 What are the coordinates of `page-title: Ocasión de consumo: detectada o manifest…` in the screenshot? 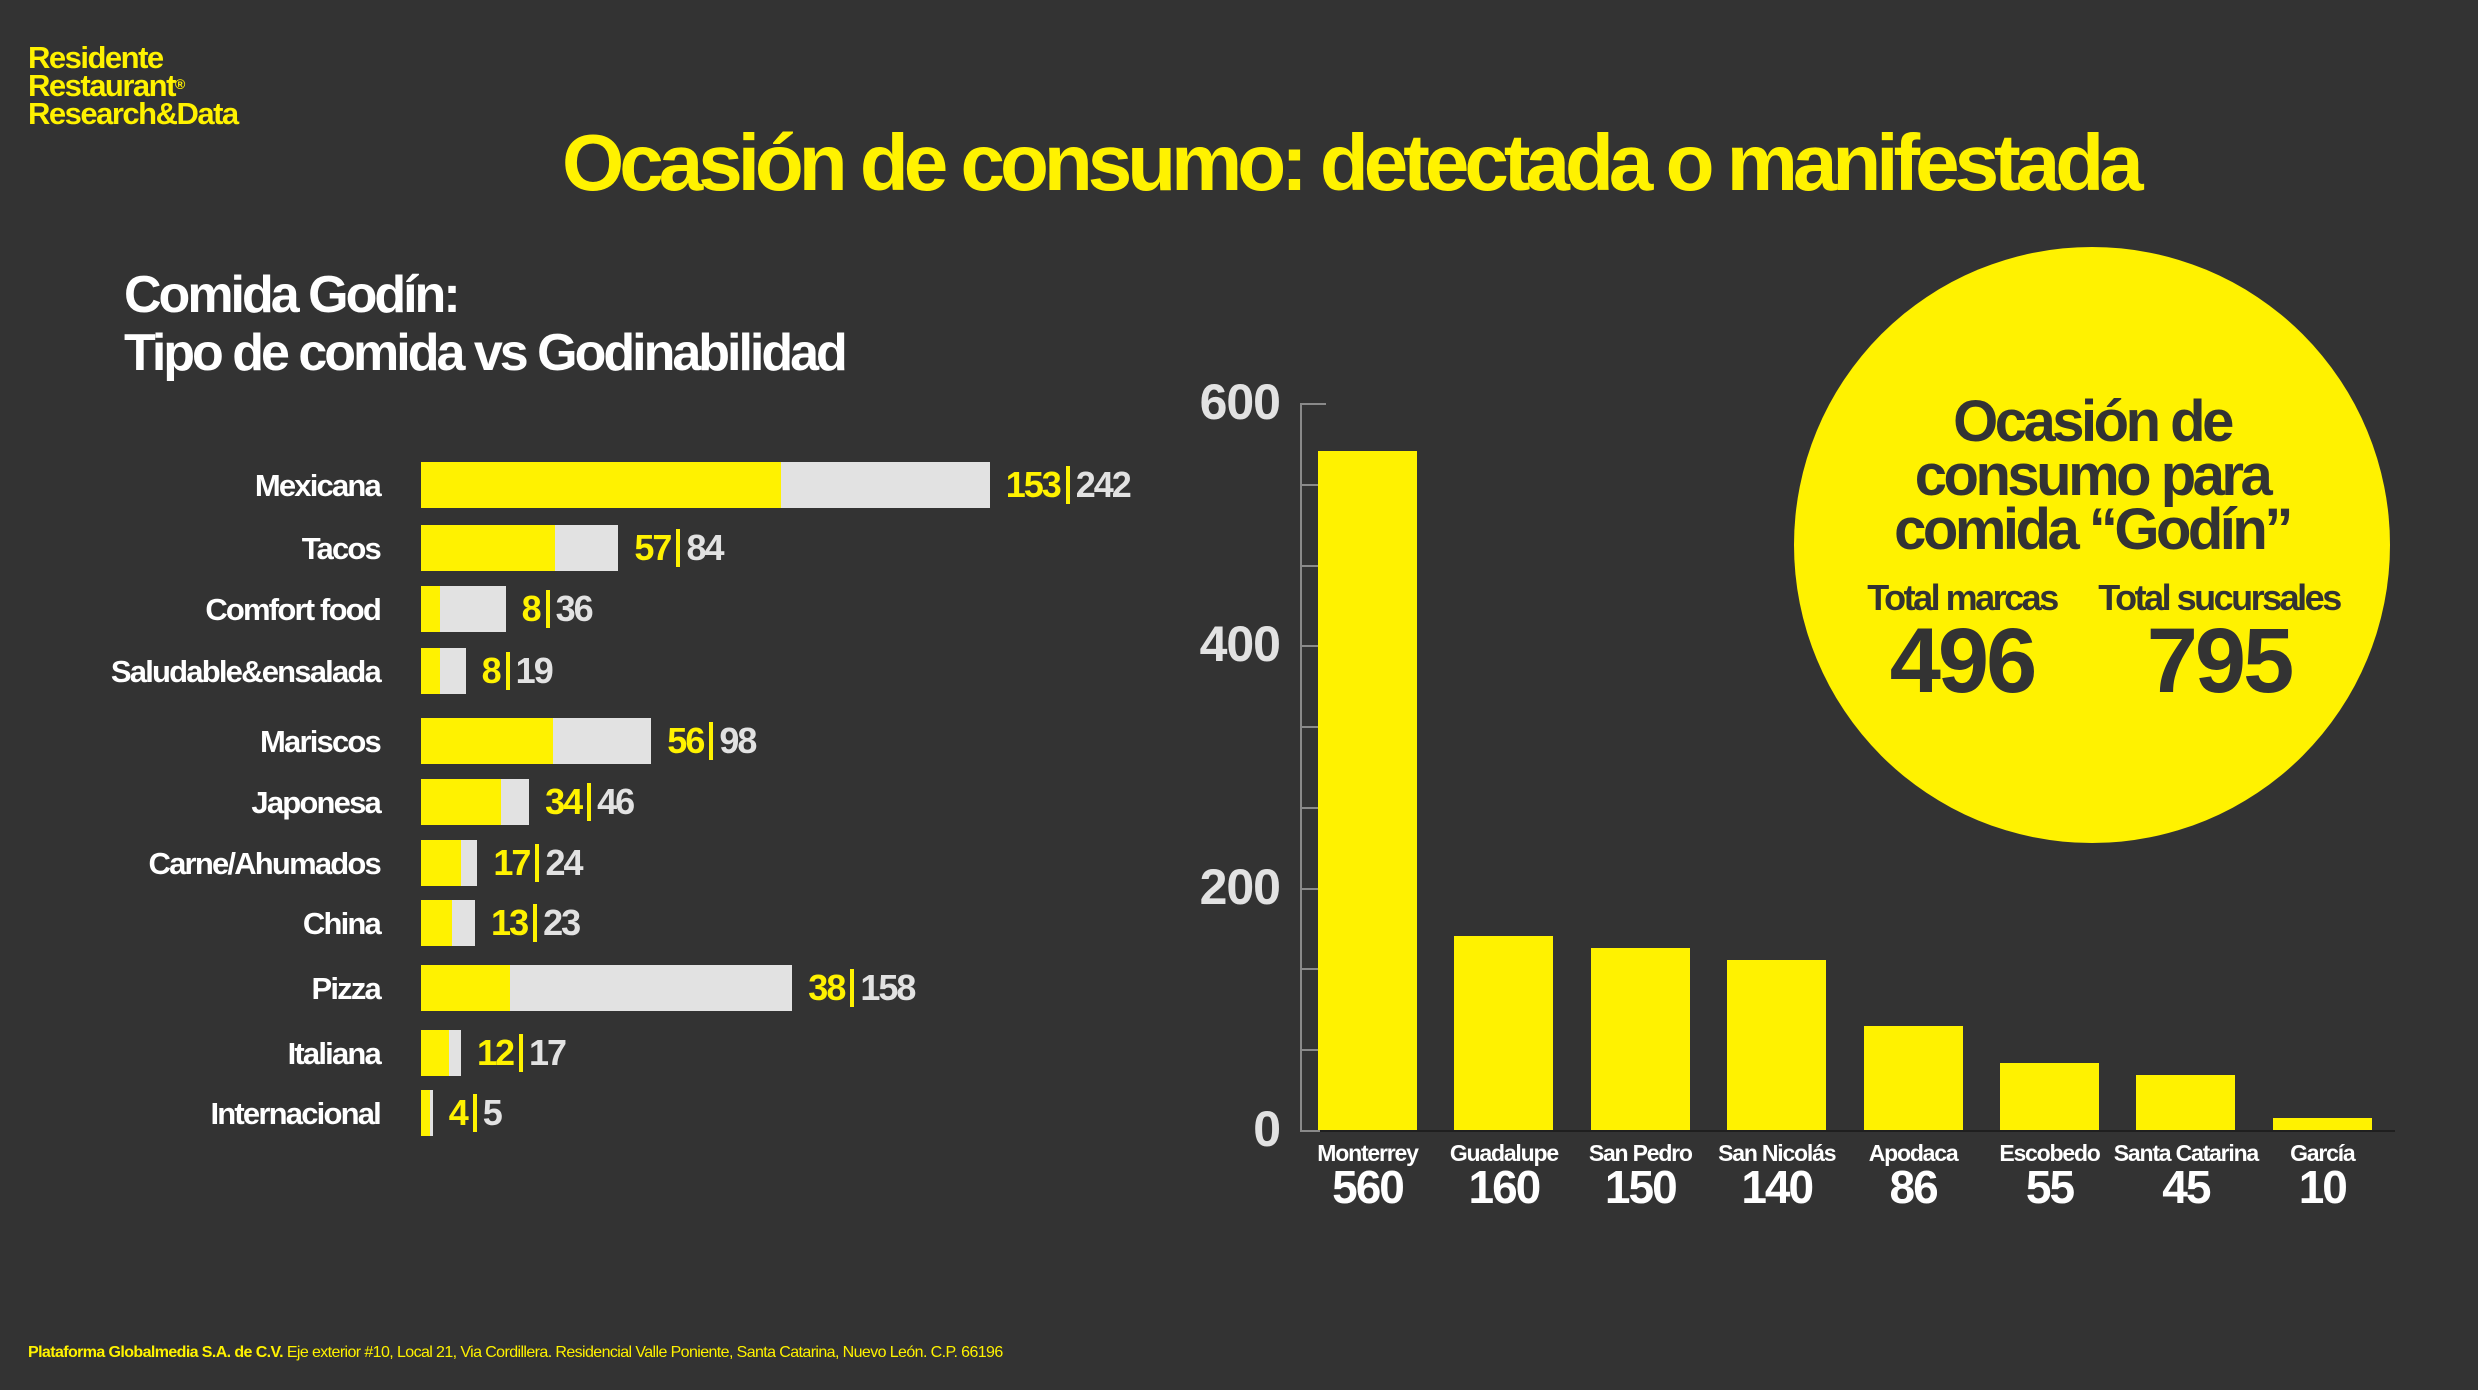 It's located at (1353, 162).